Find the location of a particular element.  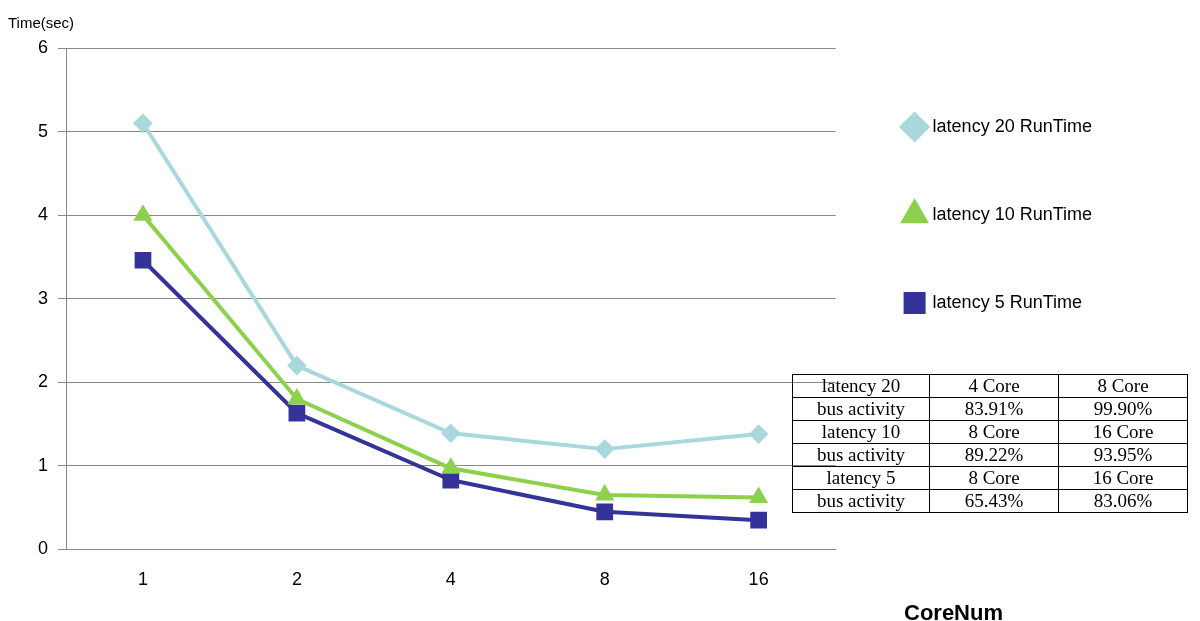

x-tick-label: 16 is located at coordinates (758, 579).